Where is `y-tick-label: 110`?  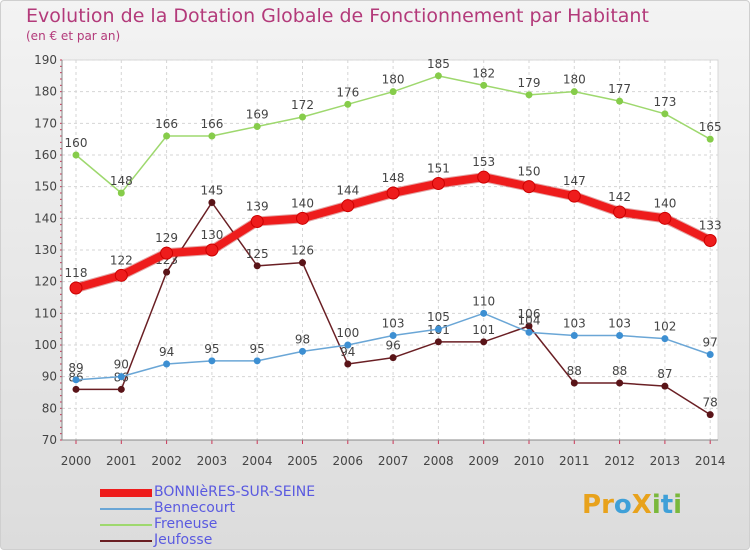
y-tick-label: 110 is located at coordinates (45, 313).